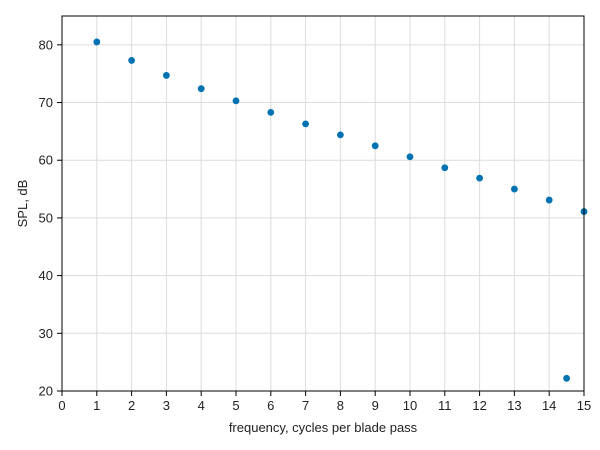 This screenshot has height=450, width=600. Describe the element at coordinates (323, 427) in the screenshot. I see `x-axis-label: frequency, cycles per blade pass` at that location.